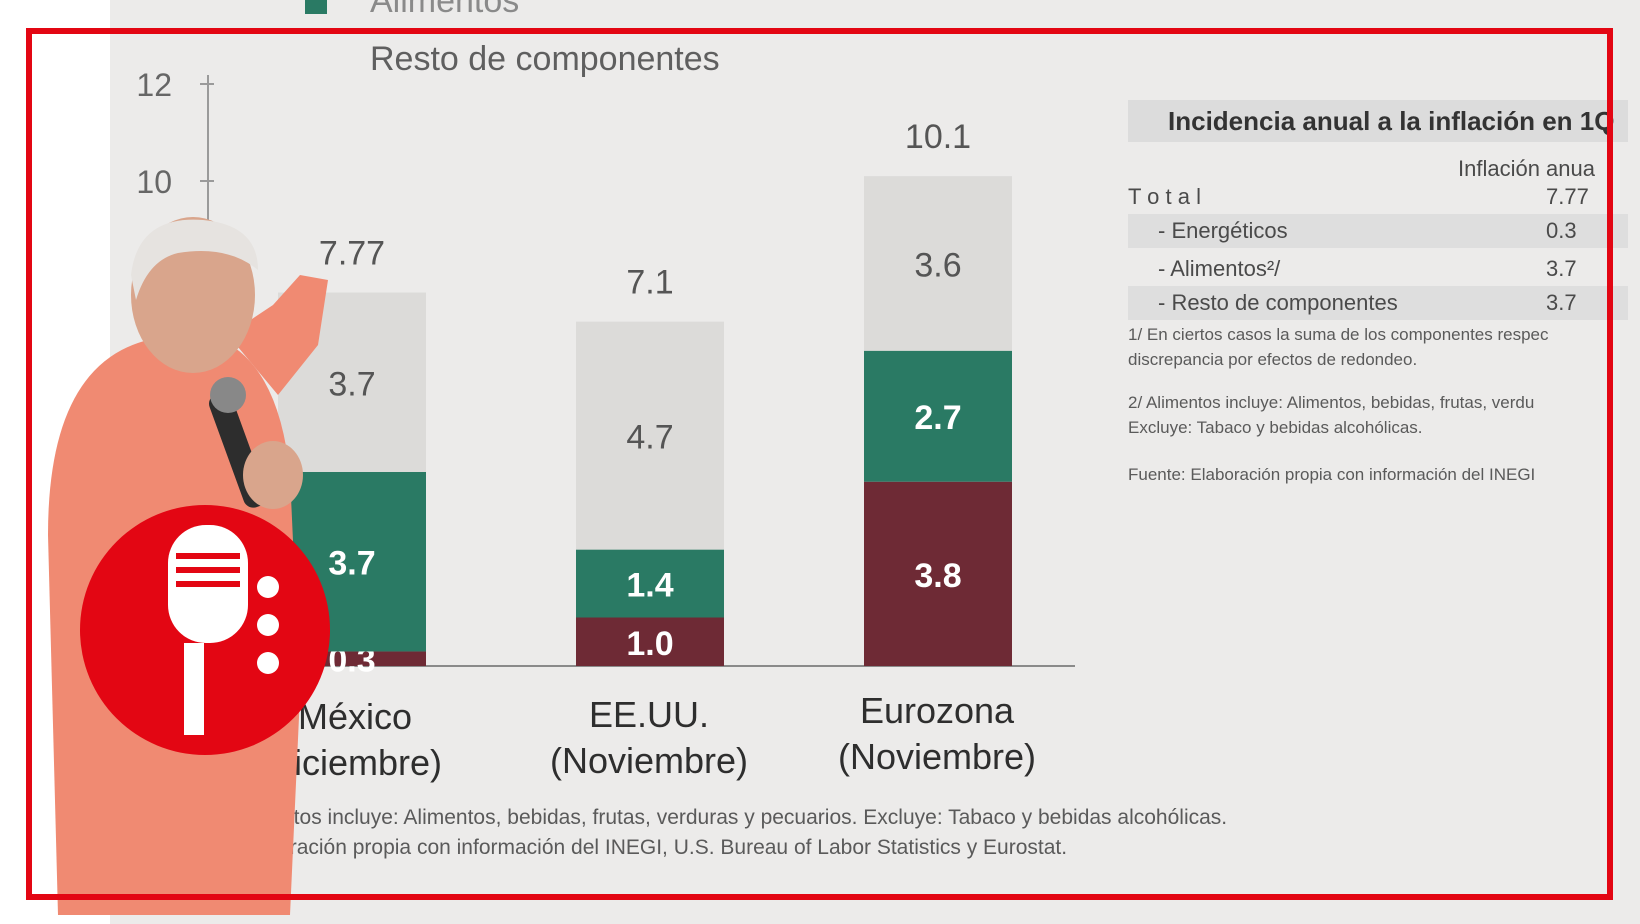 This screenshot has width=1640, height=924. What do you see at coordinates (1526, 168) in the screenshot?
I see `table-column-header: Inflación anua` at bounding box center [1526, 168].